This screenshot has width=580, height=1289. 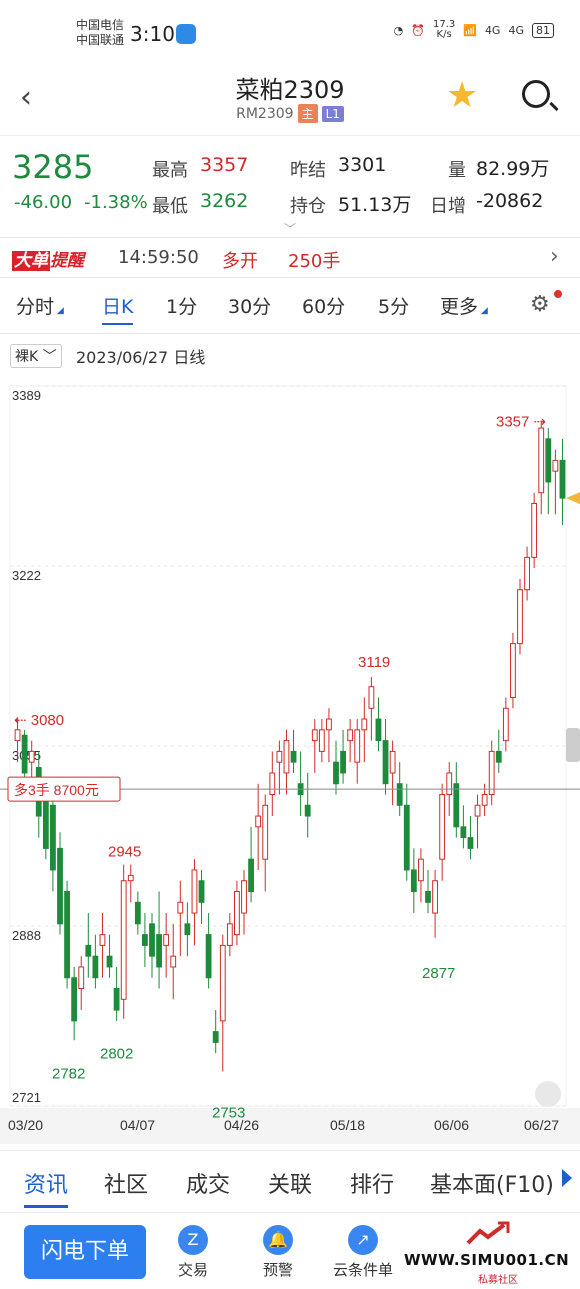 What do you see at coordinates (536, 94) in the screenshot?
I see `search-icon` at bounding box center [536, 94].